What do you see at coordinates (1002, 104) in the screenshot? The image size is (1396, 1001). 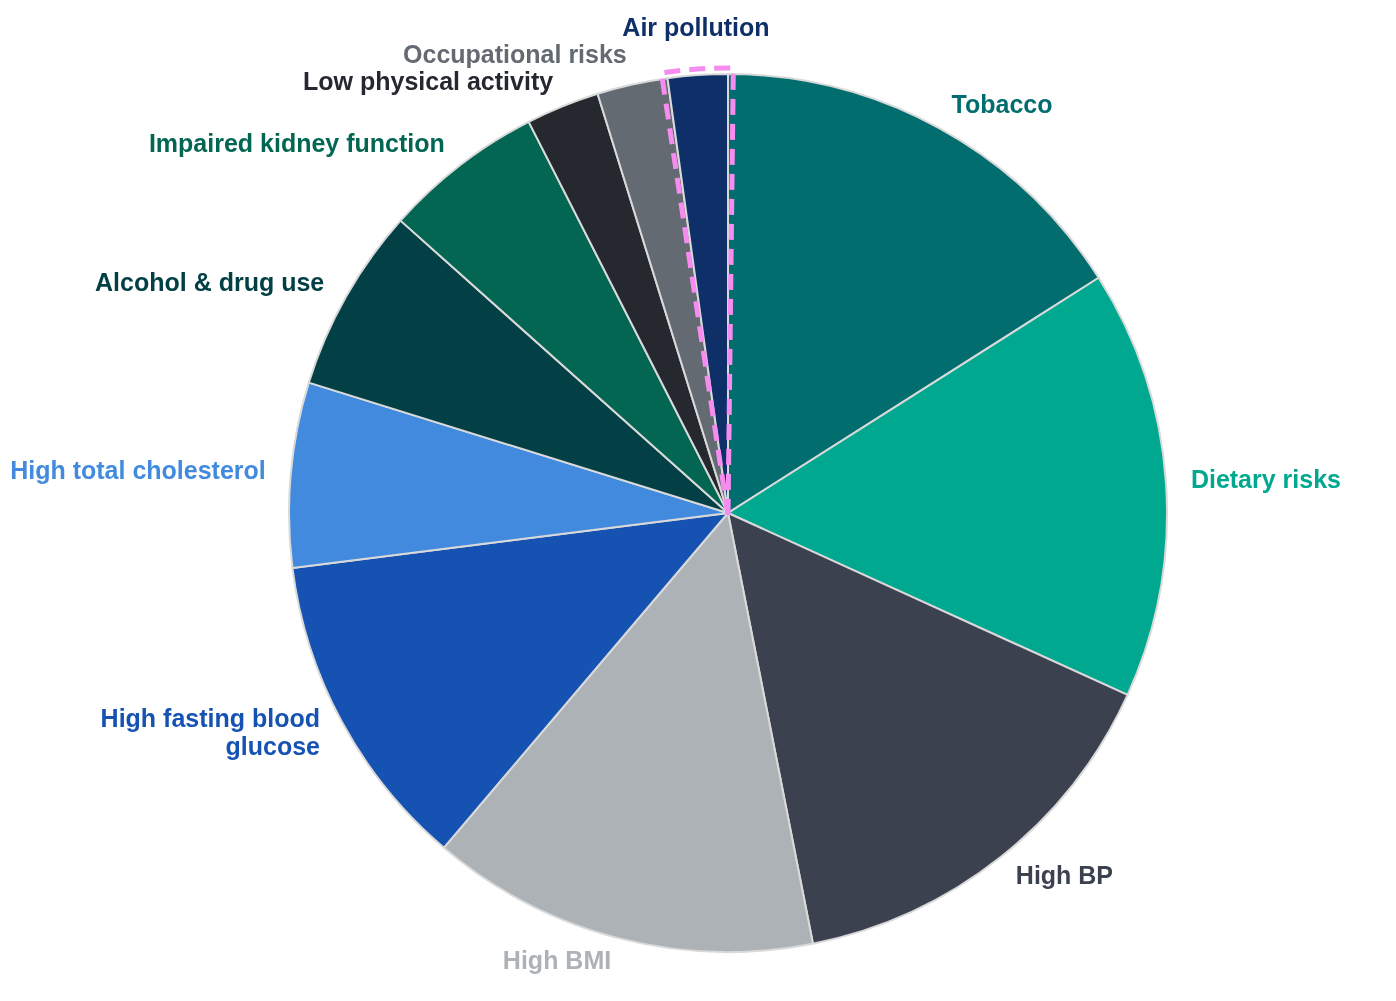 I see `slice-label: Tobacco` at bounding box center [1002, 104].